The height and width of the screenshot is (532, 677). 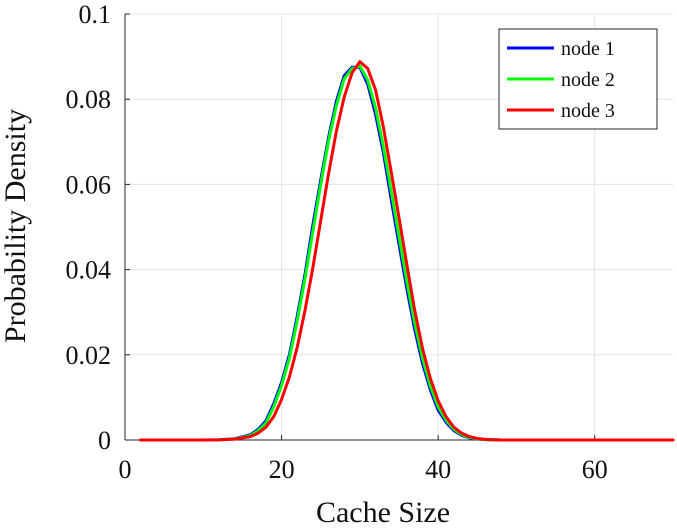 I want to click on y-tick-label: 0.04, so click(x=89, y=270).